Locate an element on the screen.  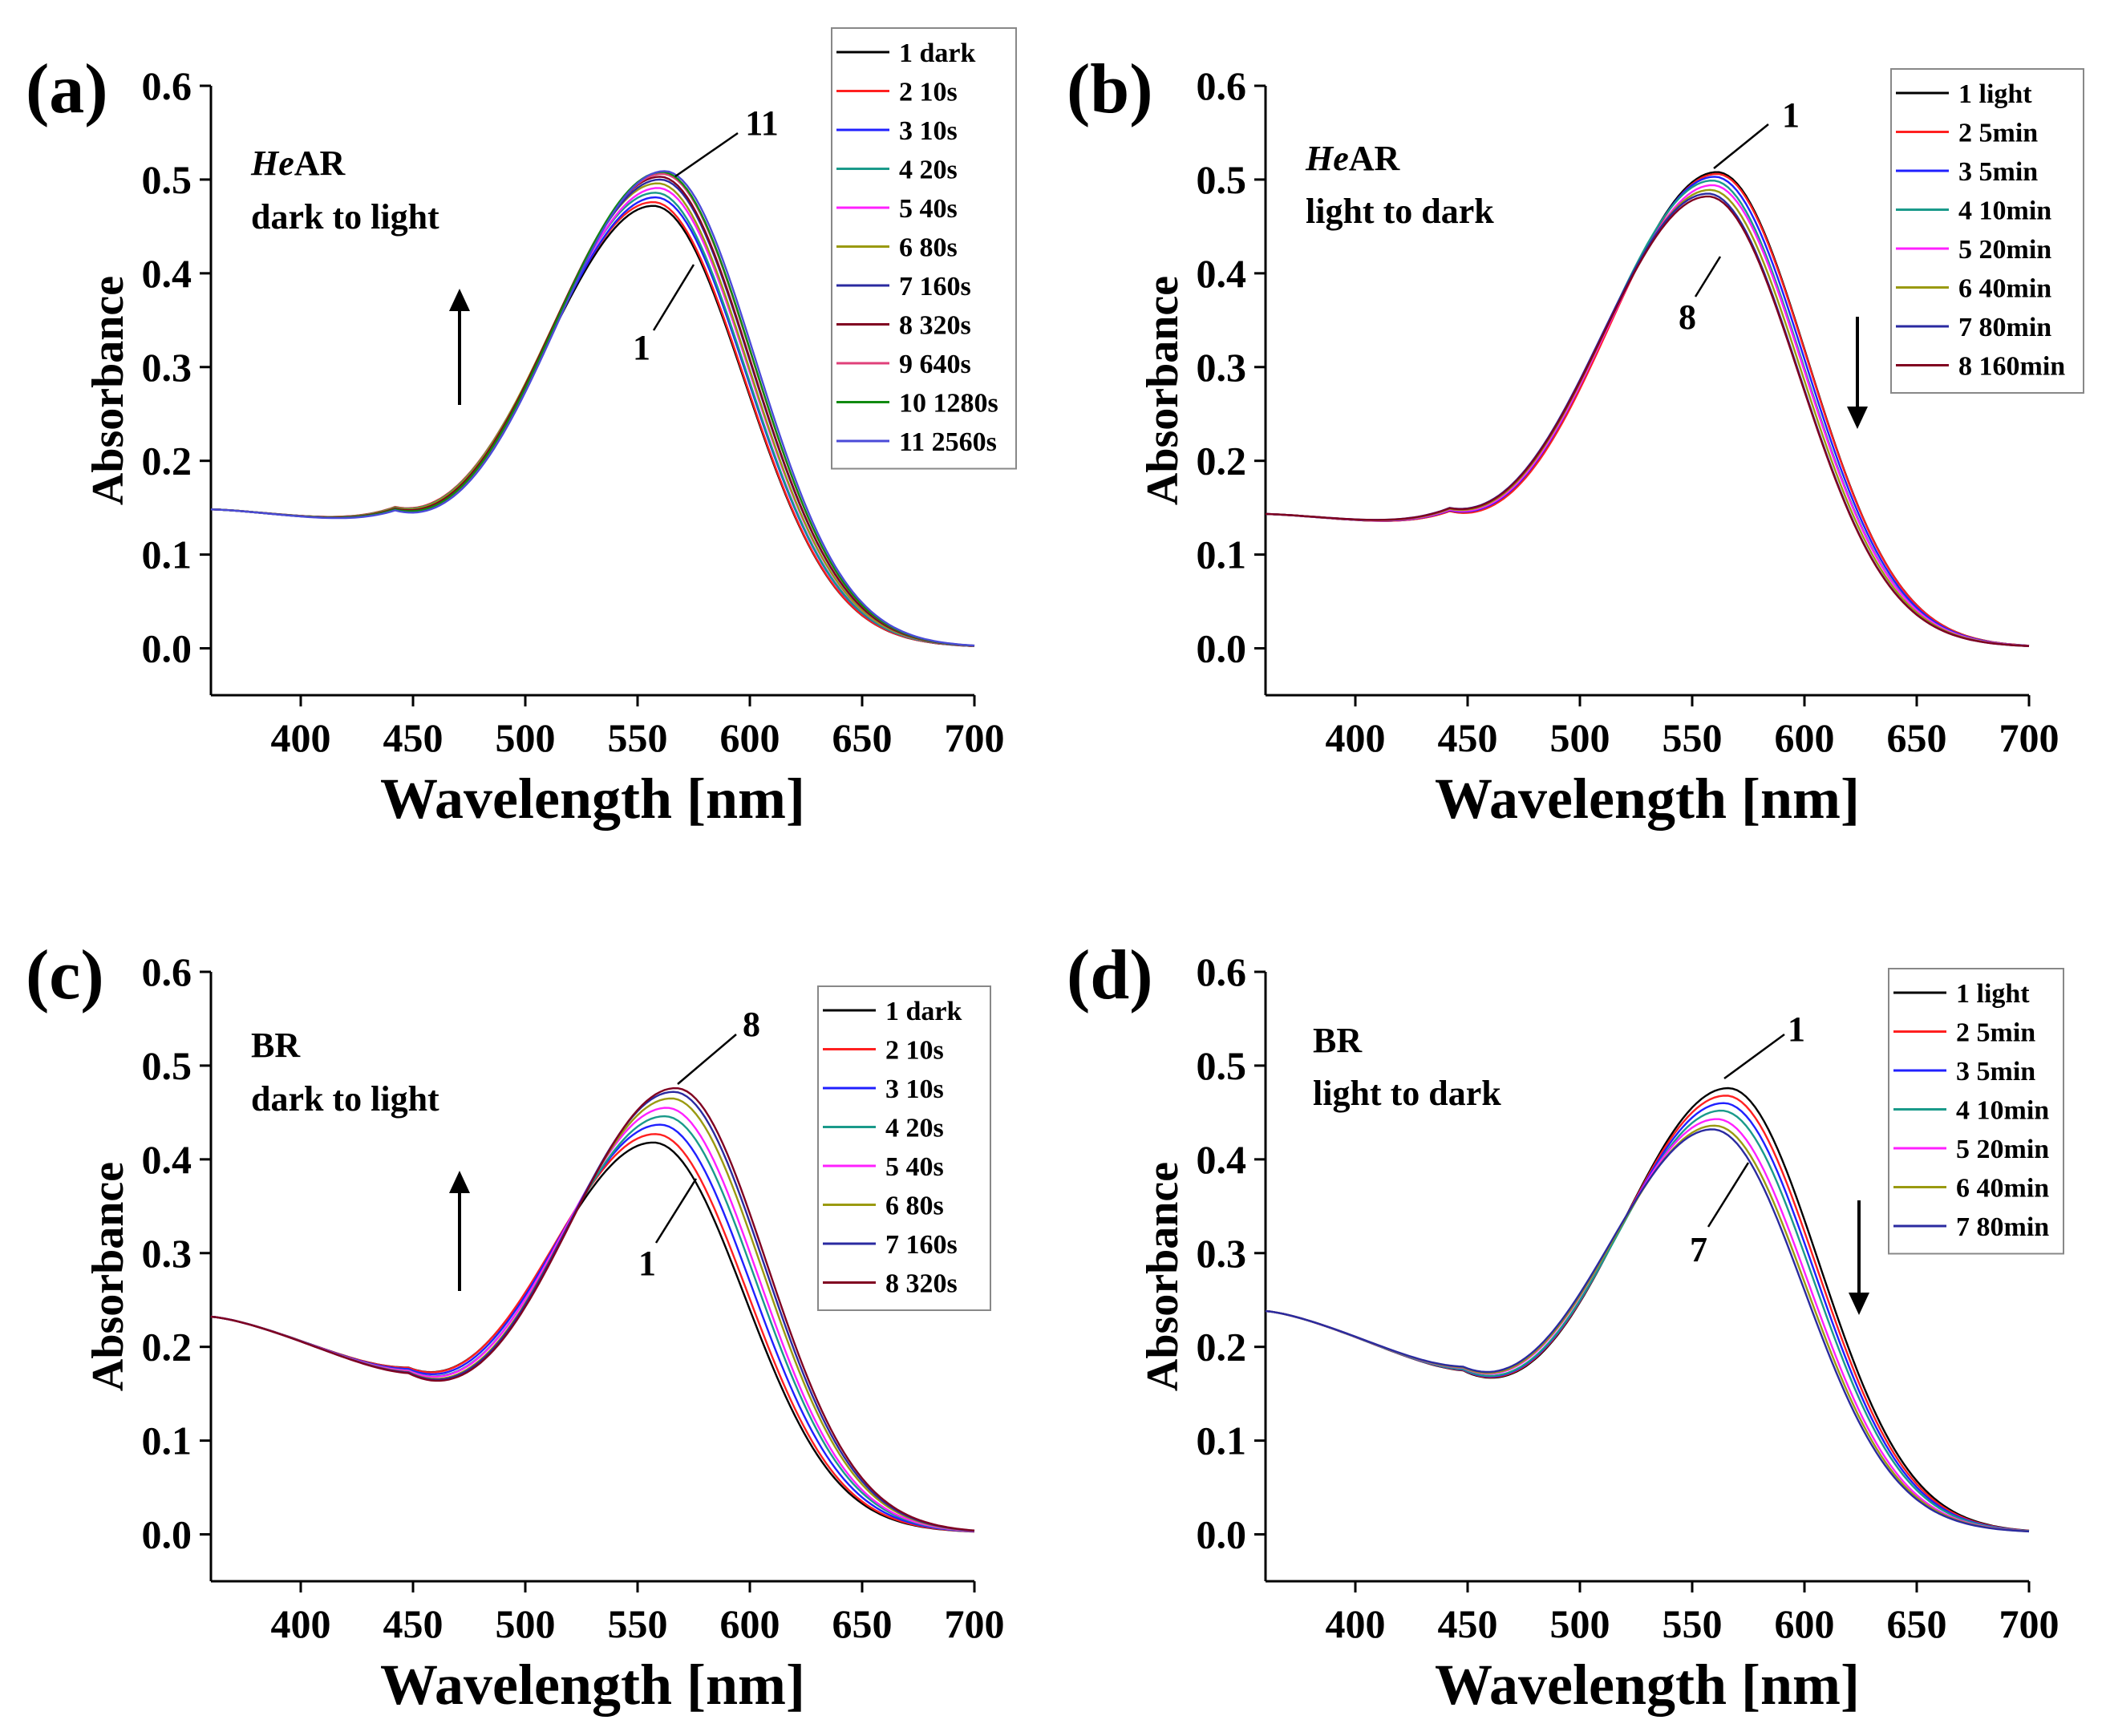
panel-letter: (b) is located at coordinates (1110, 90).